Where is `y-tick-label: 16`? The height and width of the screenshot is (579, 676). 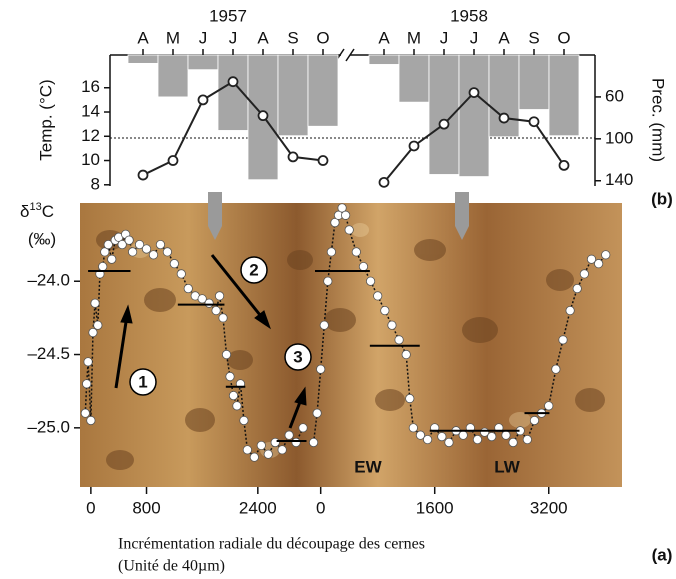
y-tick-label: 16 is located at coordinates (90, 86).